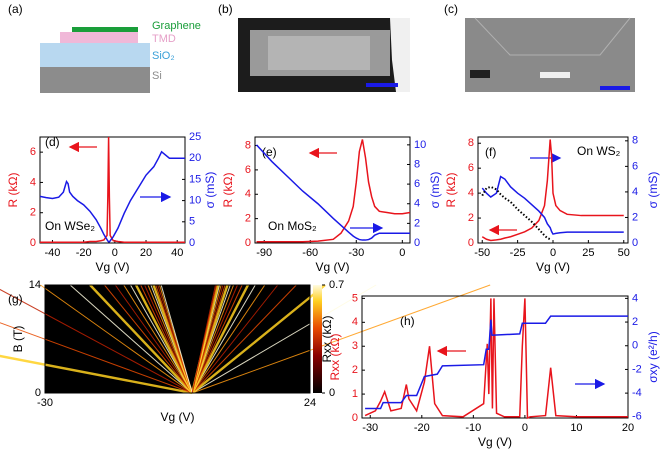  I want to click on colorbar-label: Rxx (kΩ), so click(327, 339).